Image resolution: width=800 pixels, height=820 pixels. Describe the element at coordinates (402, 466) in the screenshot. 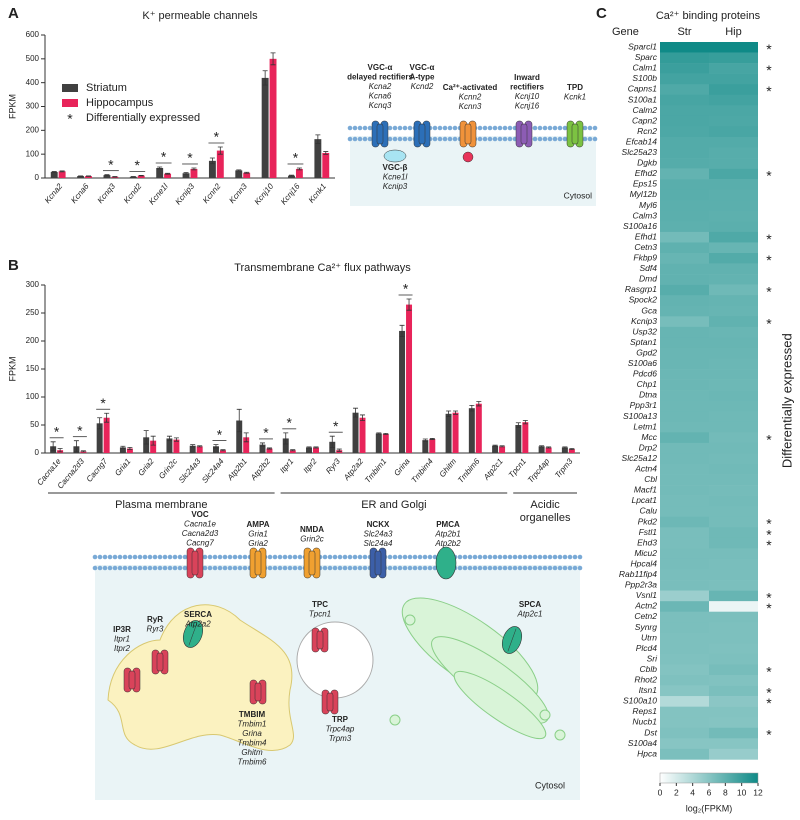

I see `x-tick-label: Grina` at that location.